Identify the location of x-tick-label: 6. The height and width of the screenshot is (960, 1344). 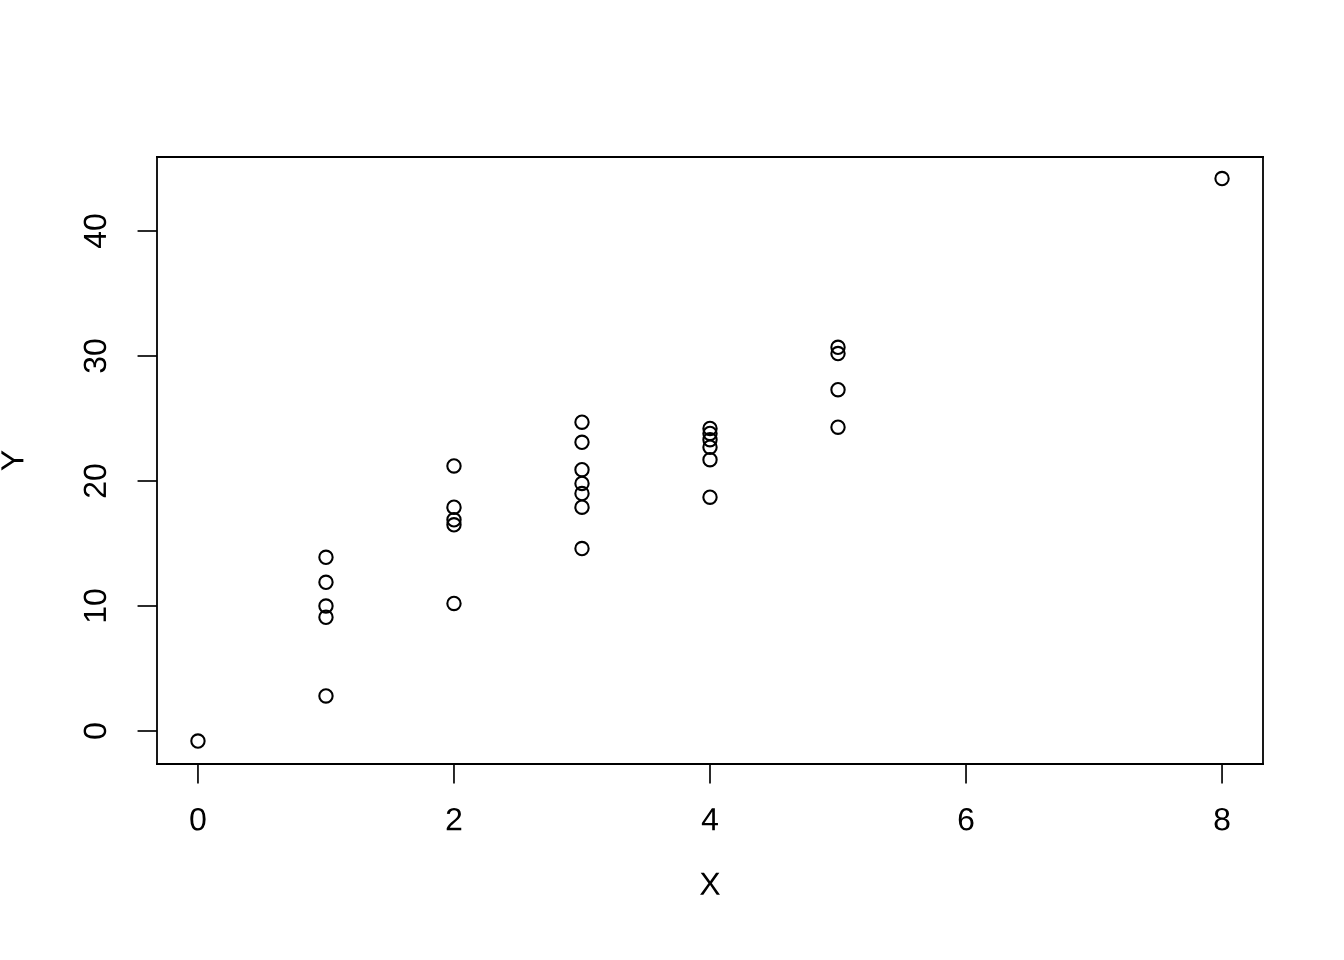
(966, 819).